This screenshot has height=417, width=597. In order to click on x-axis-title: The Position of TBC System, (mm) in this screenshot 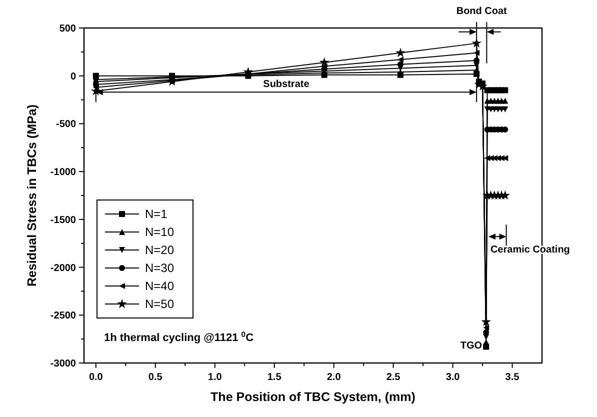, I will do `click(313, 397)`.